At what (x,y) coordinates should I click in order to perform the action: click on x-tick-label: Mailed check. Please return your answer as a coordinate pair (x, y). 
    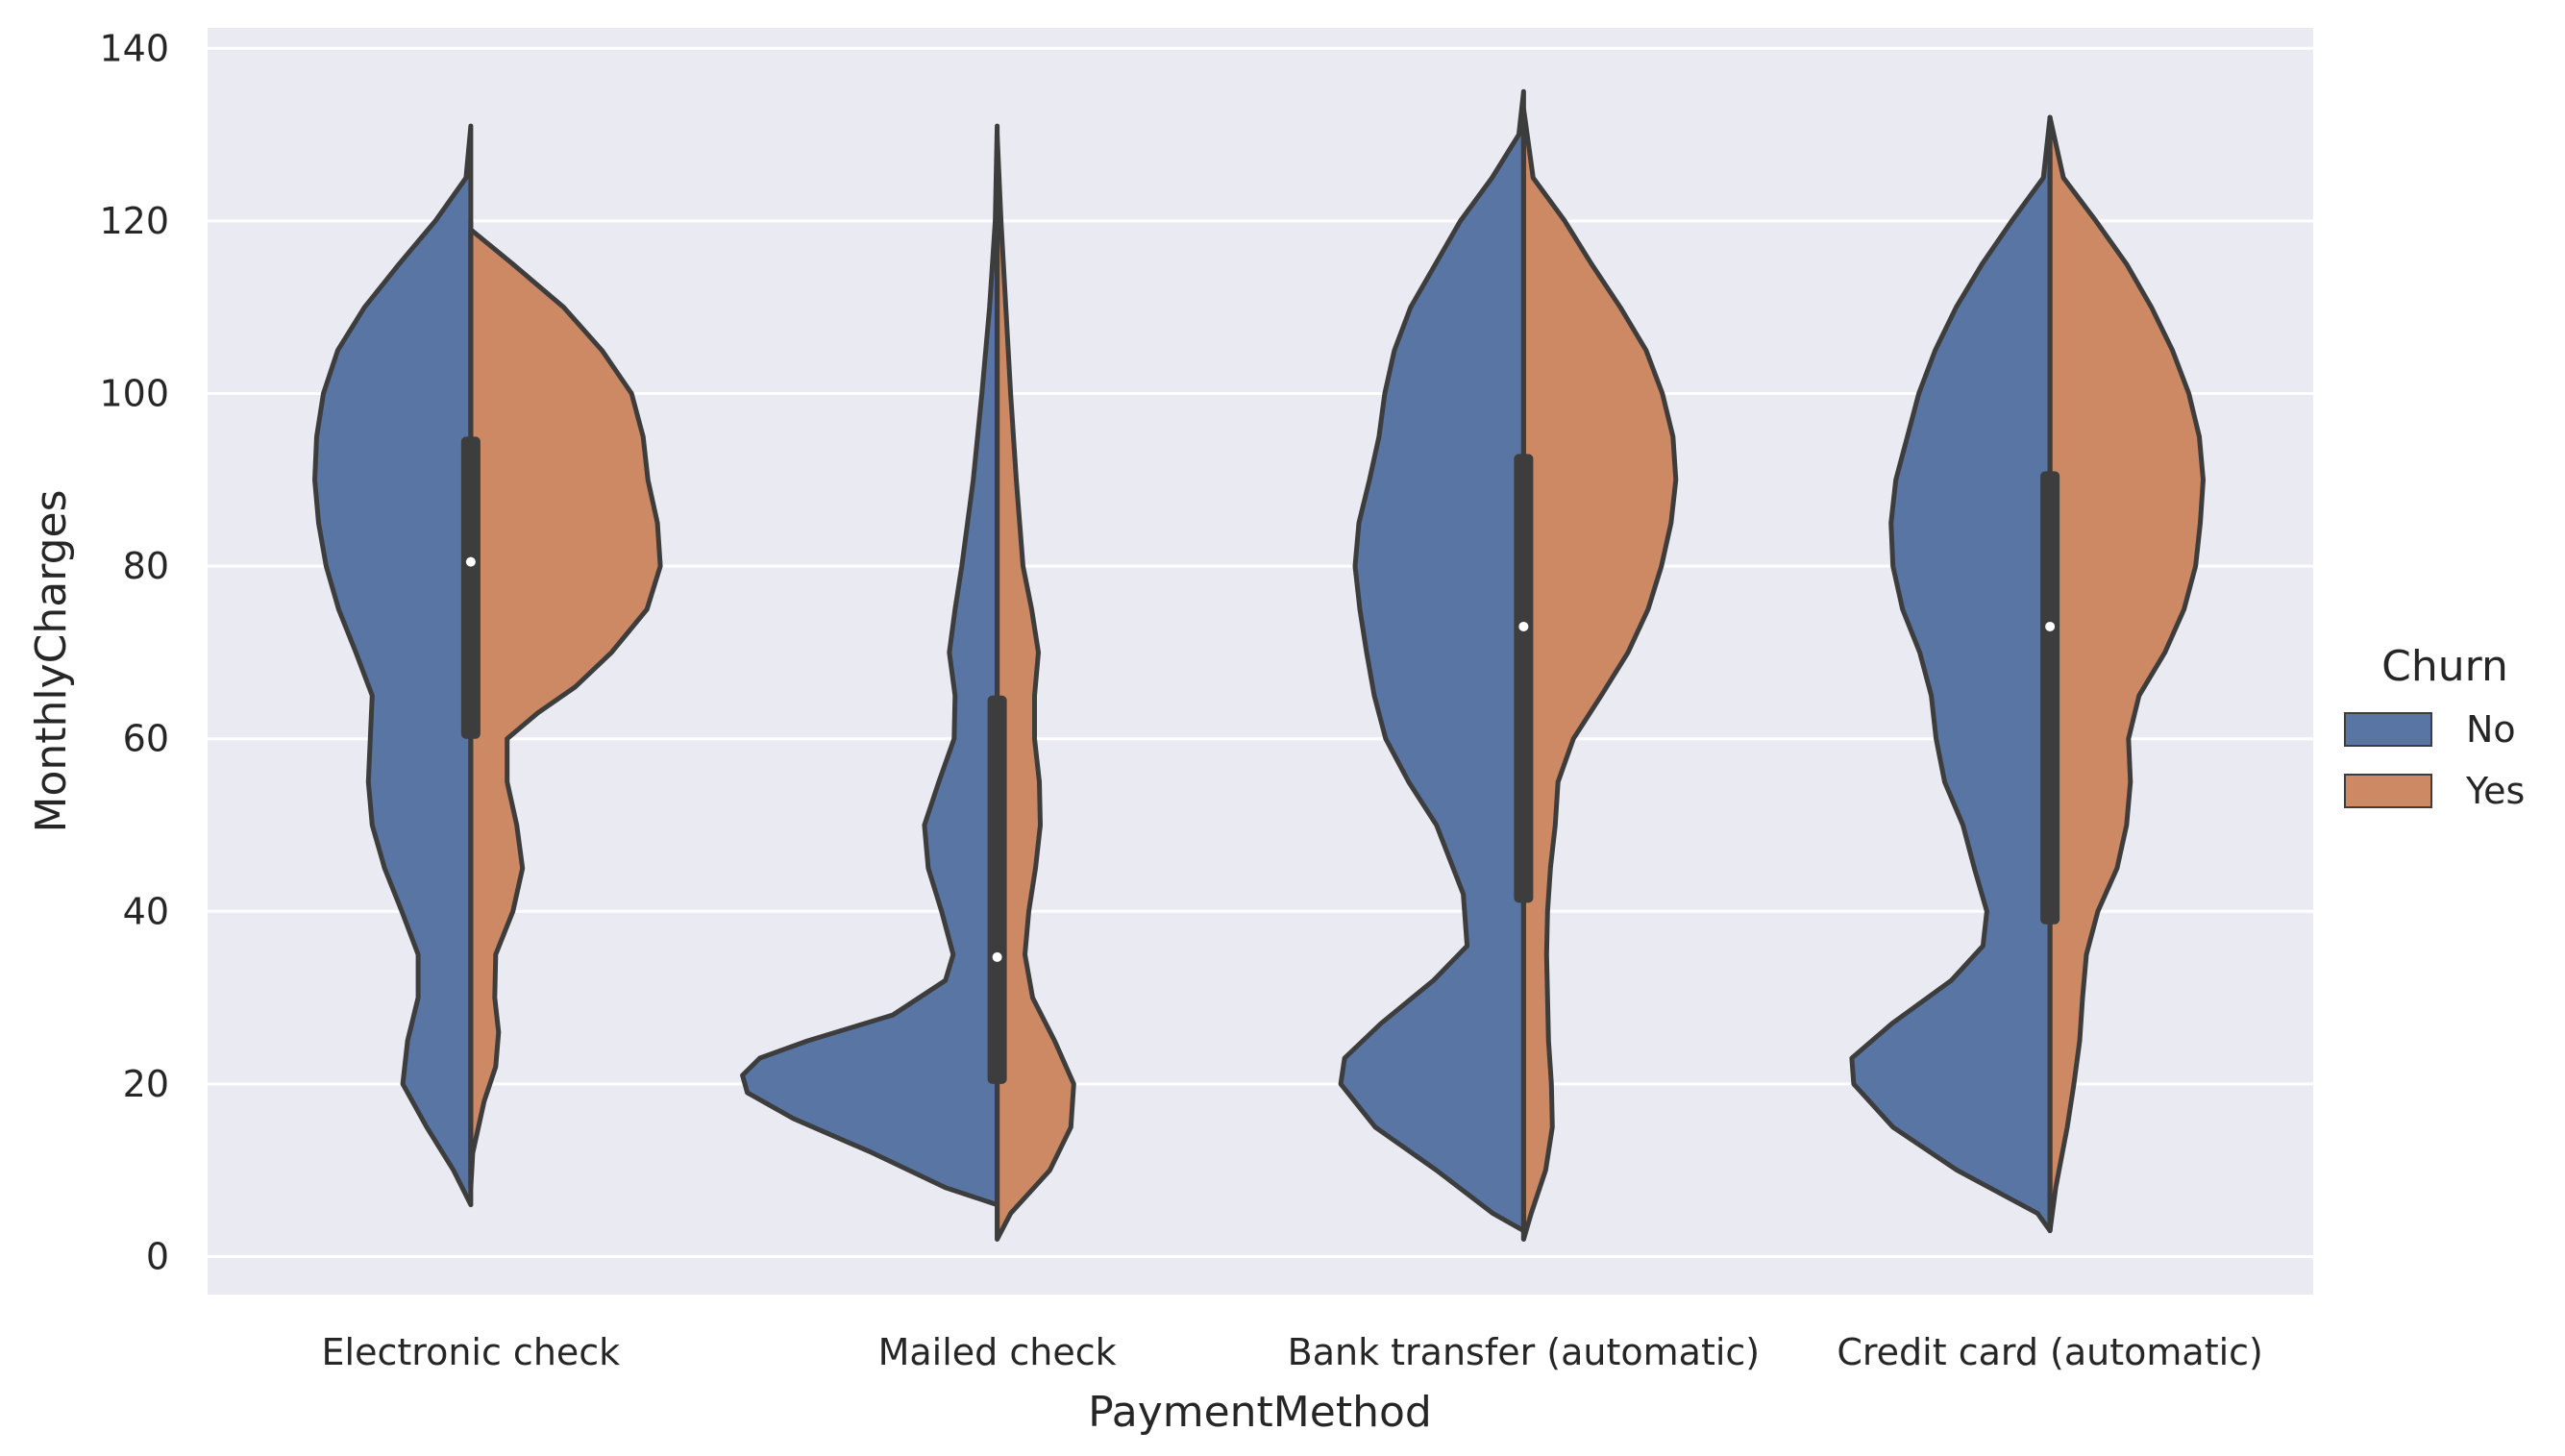
    Looking at the image, I should click on (997, 1352).